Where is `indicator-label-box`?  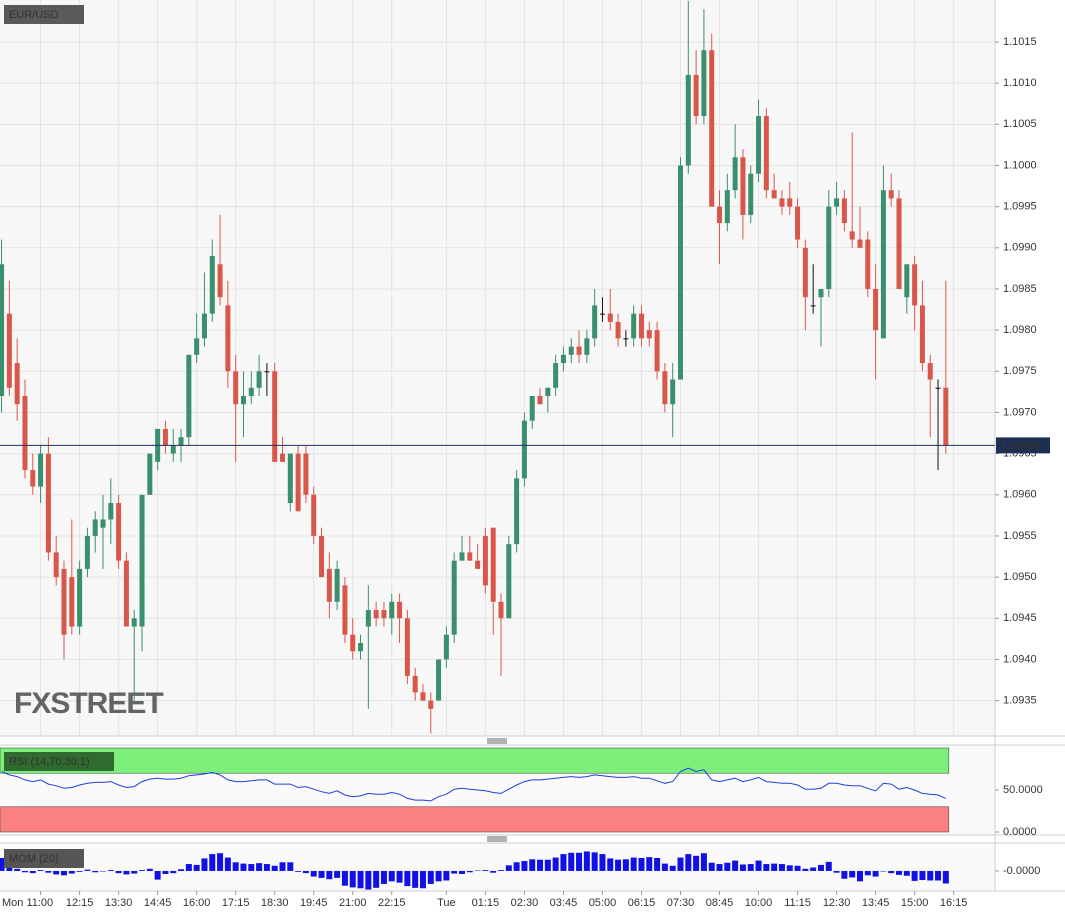 indicator-label-box is located at coordinates (44, 858).